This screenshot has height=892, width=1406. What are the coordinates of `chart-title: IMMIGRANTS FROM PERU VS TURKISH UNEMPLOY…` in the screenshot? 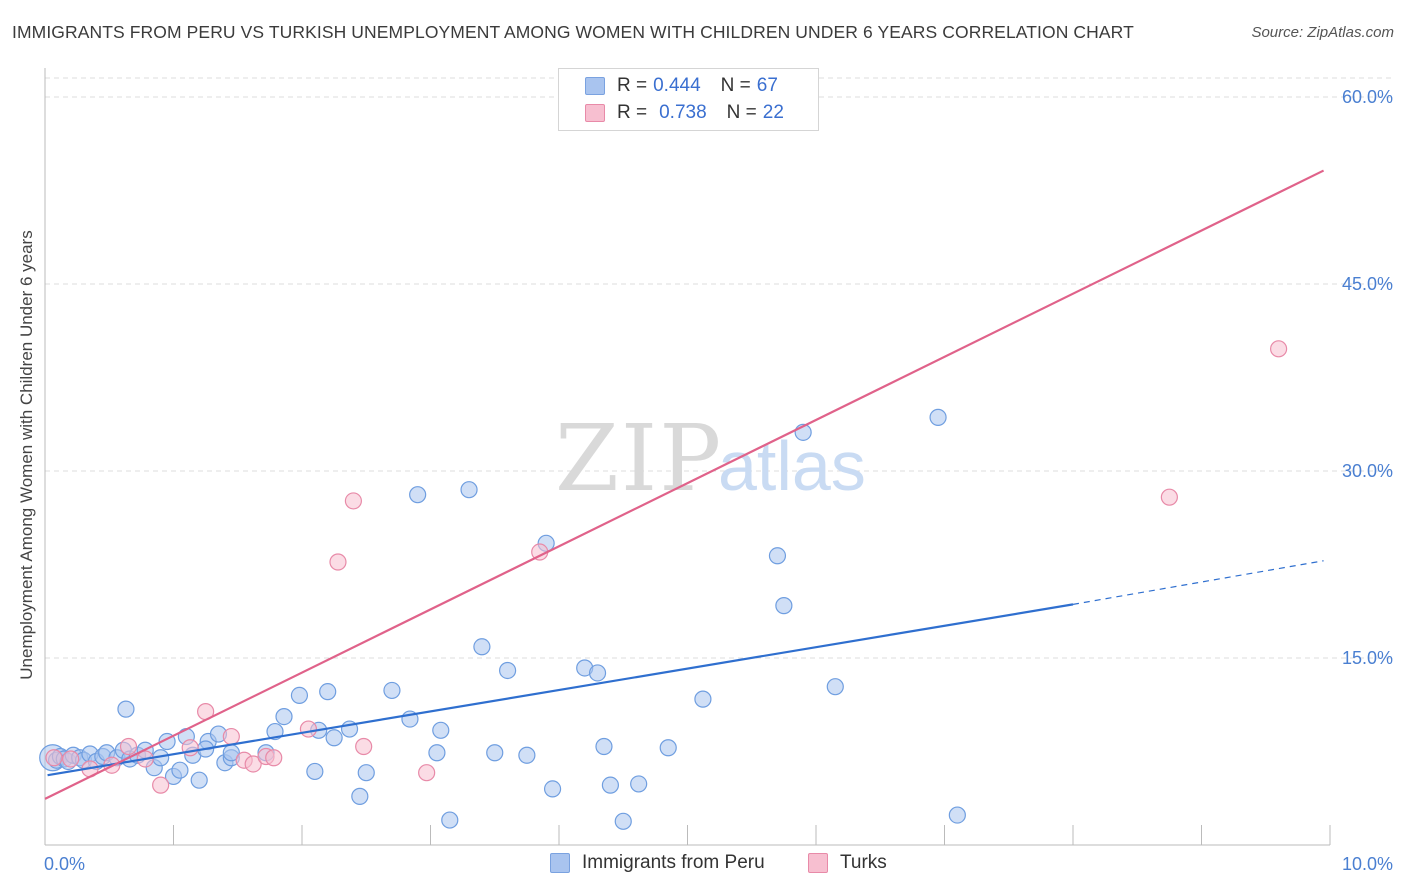 It's located at (573, 32).